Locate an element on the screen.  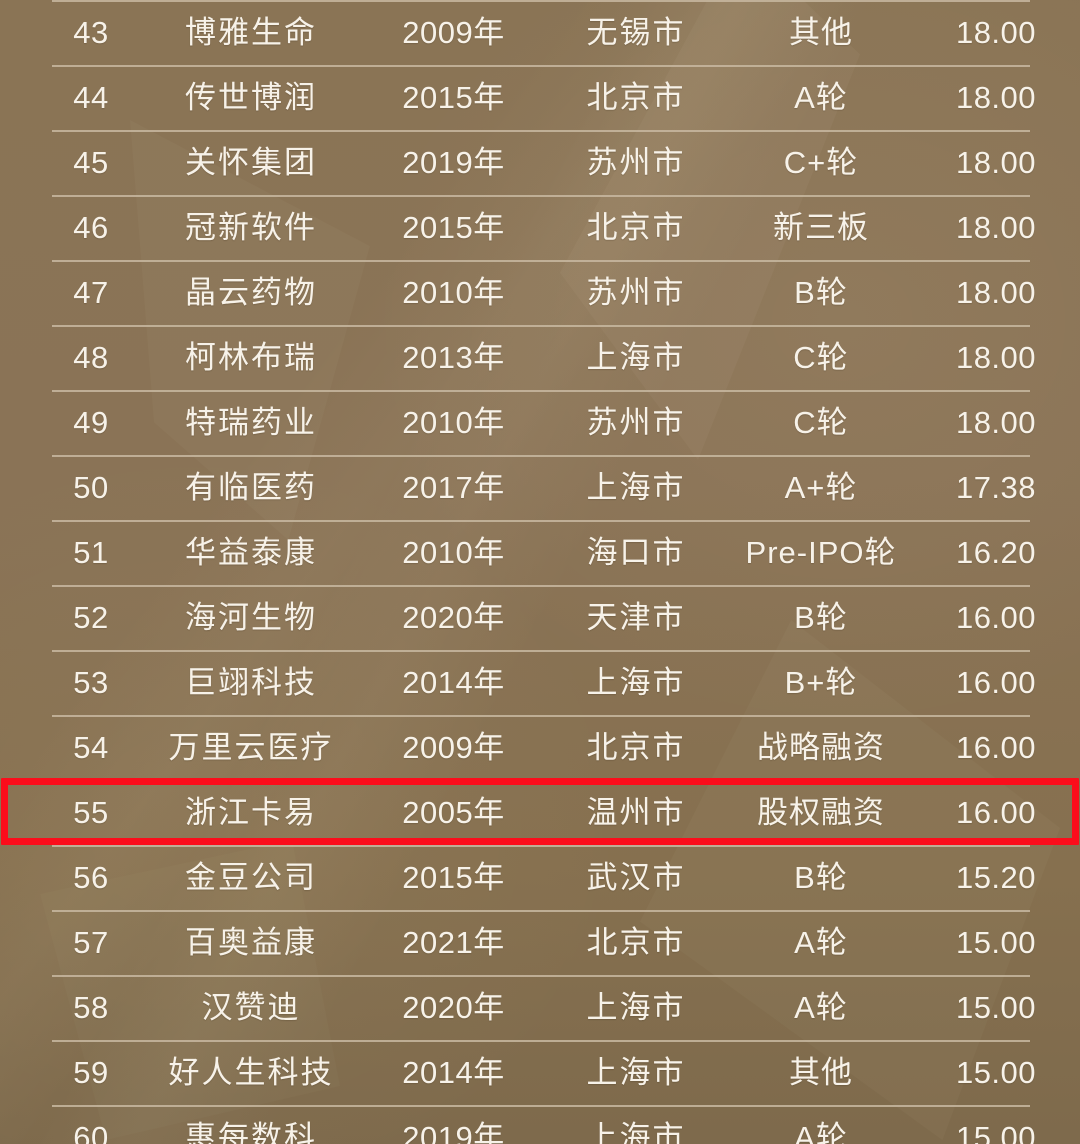
rank-cell: 46 is located at coordinates (91, 227).